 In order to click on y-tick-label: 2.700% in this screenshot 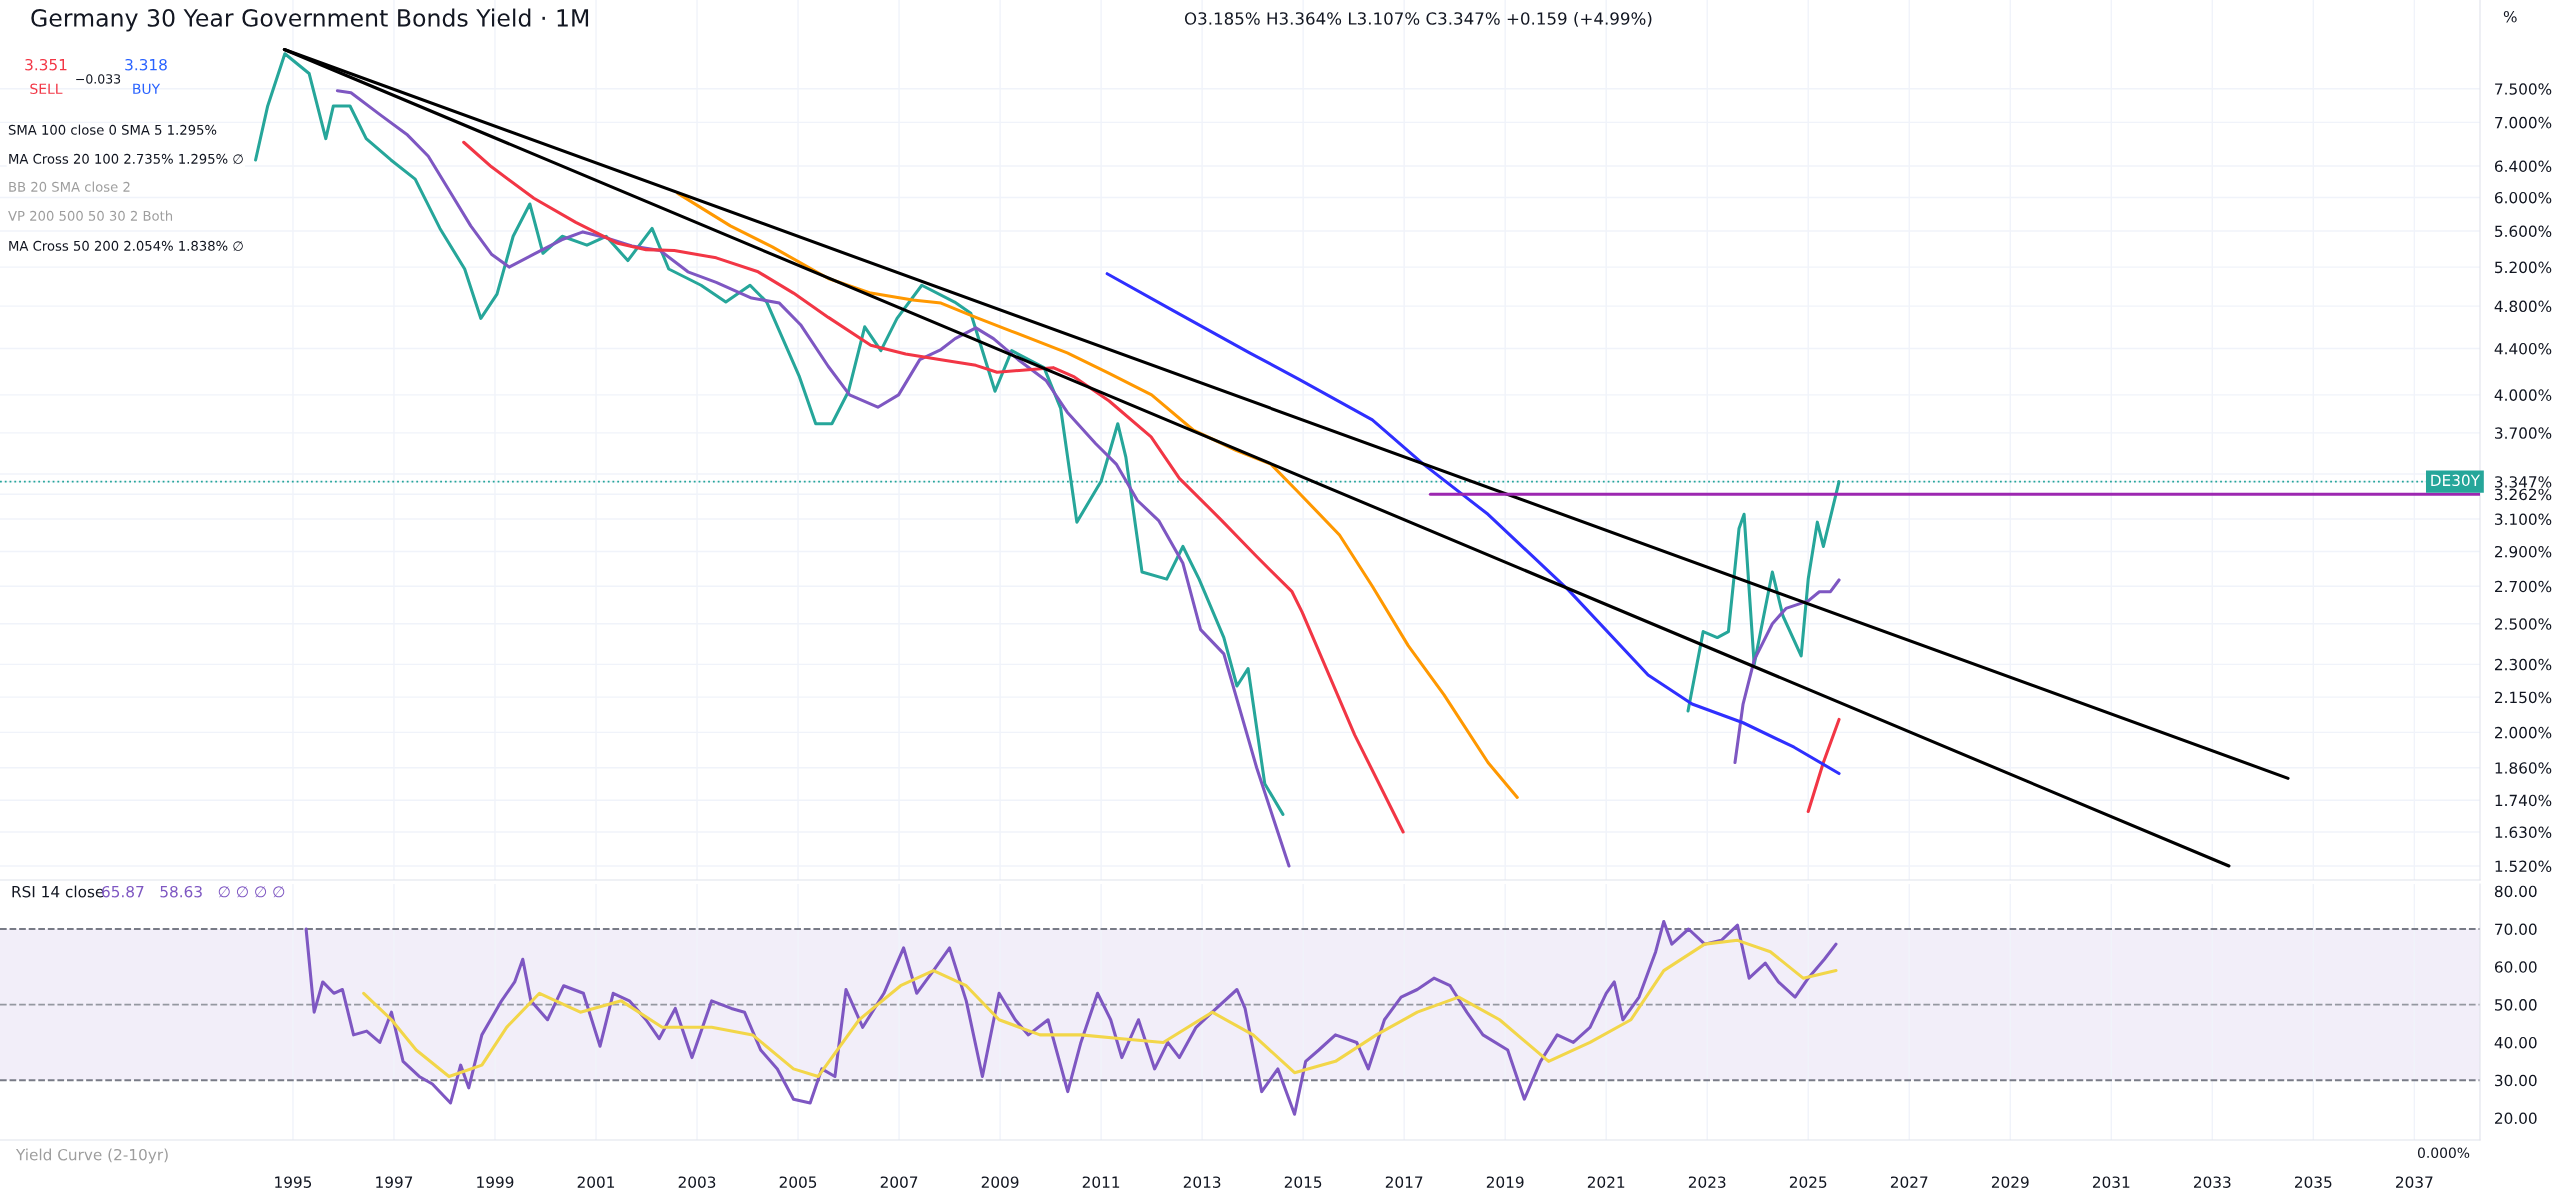, I will do `click(2523, 586)`.